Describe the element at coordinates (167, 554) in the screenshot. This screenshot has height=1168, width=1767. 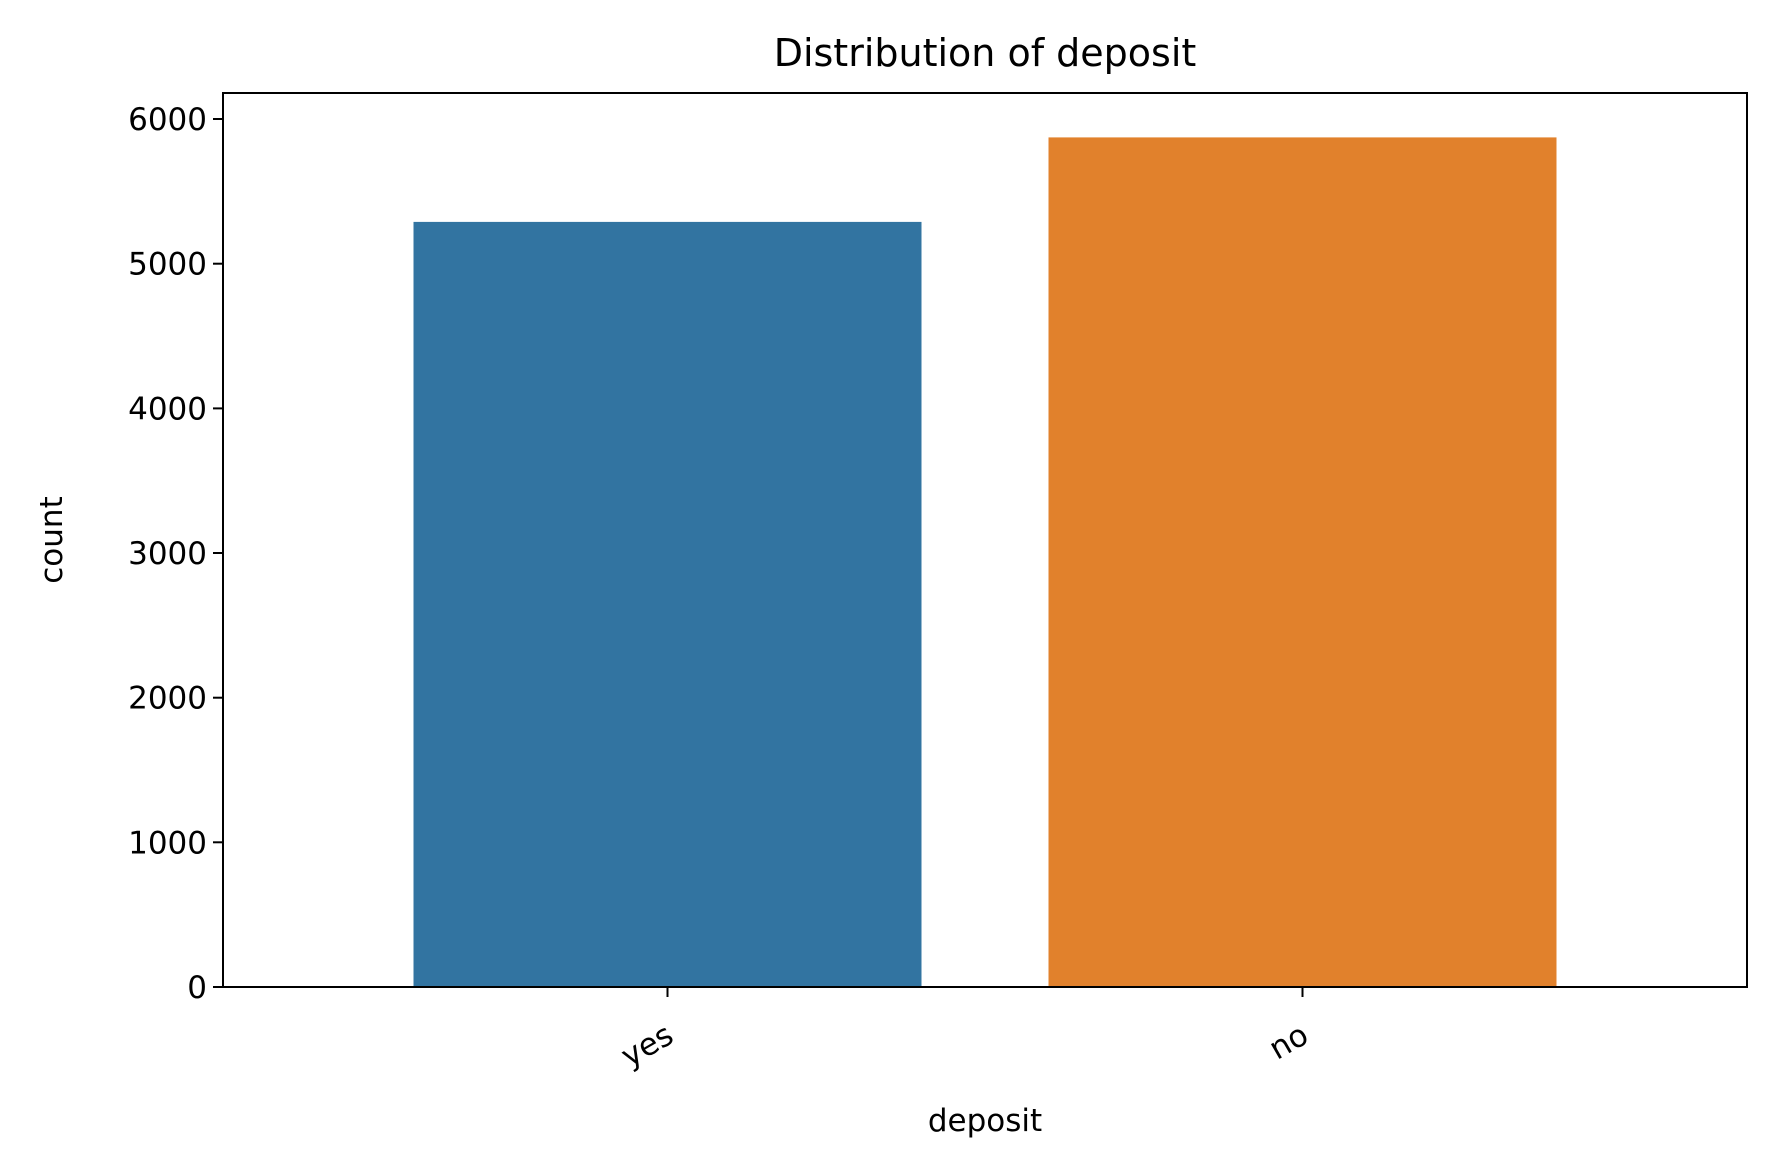
I see `y-tick-label: 3000` at that location.